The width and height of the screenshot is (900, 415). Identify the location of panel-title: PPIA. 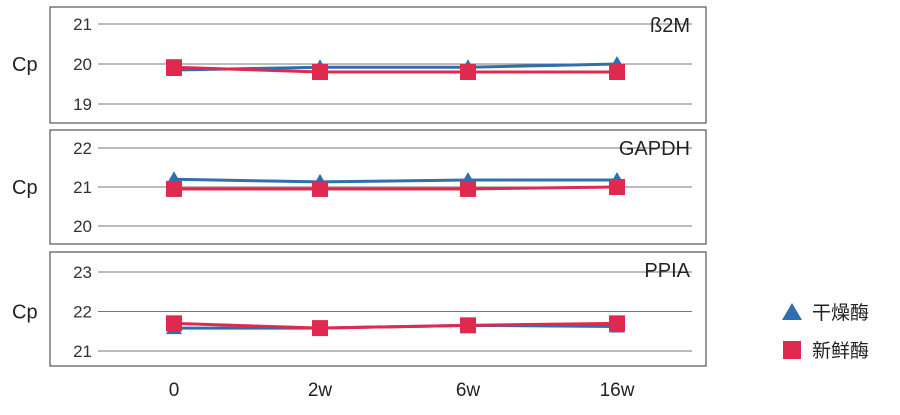
(667, 271).